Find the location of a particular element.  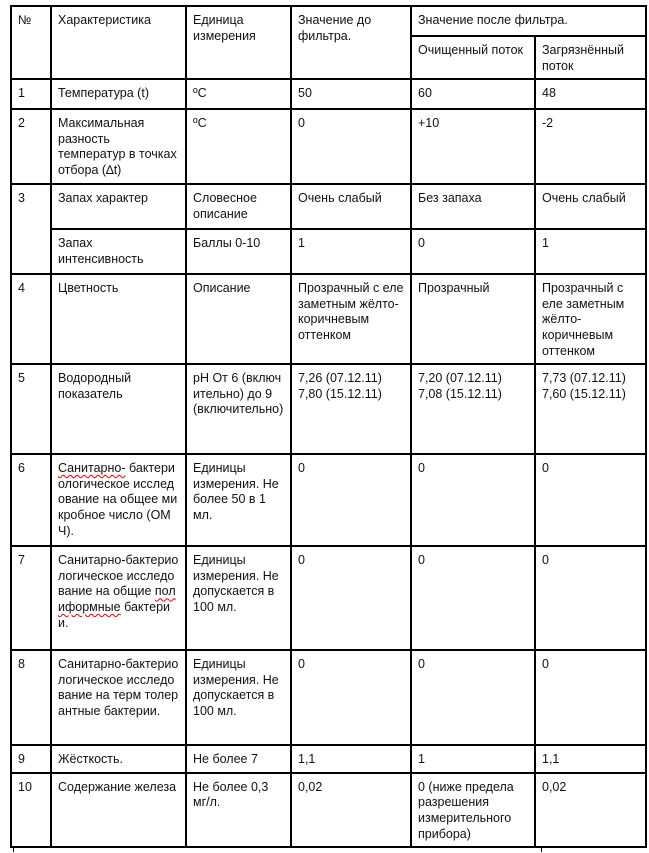

cell-dirty: 48 is located at coordinates (590, 94).